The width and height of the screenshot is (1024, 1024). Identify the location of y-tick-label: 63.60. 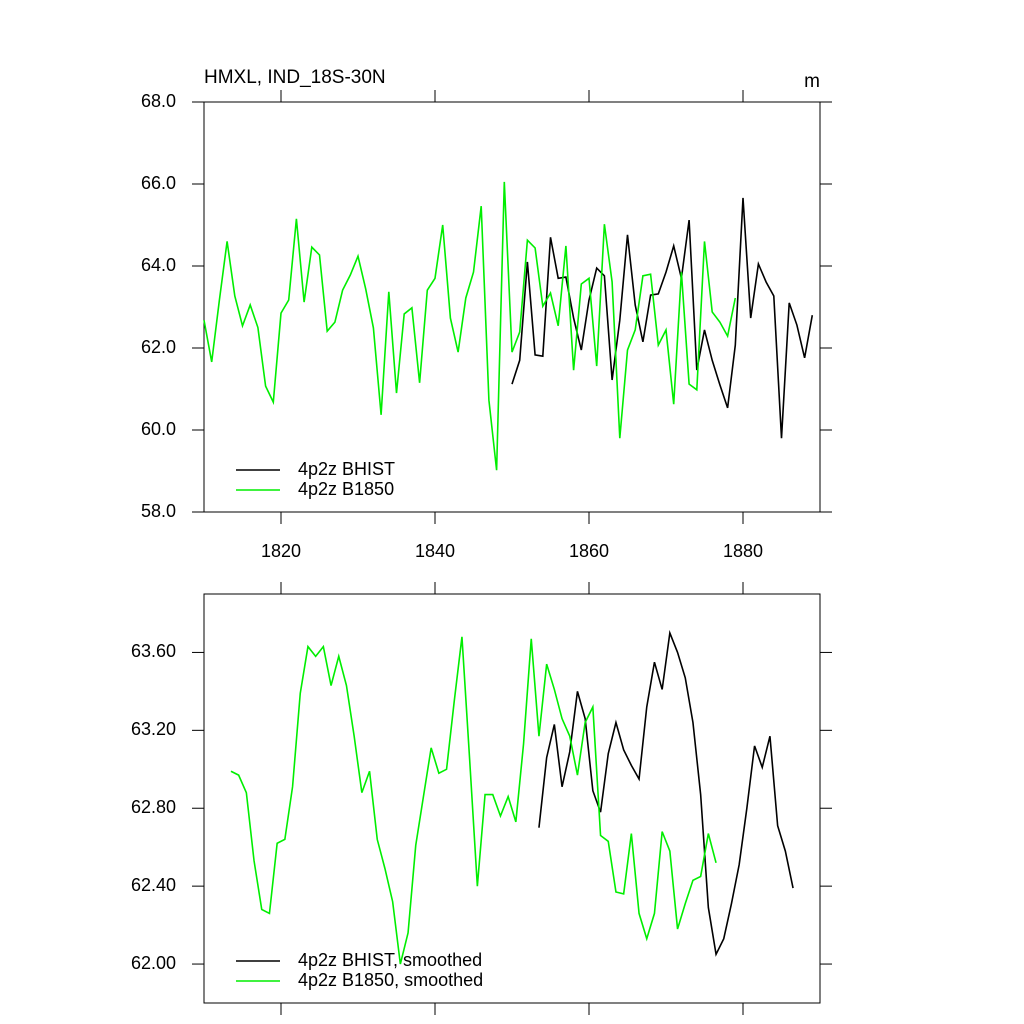
(153, 651).